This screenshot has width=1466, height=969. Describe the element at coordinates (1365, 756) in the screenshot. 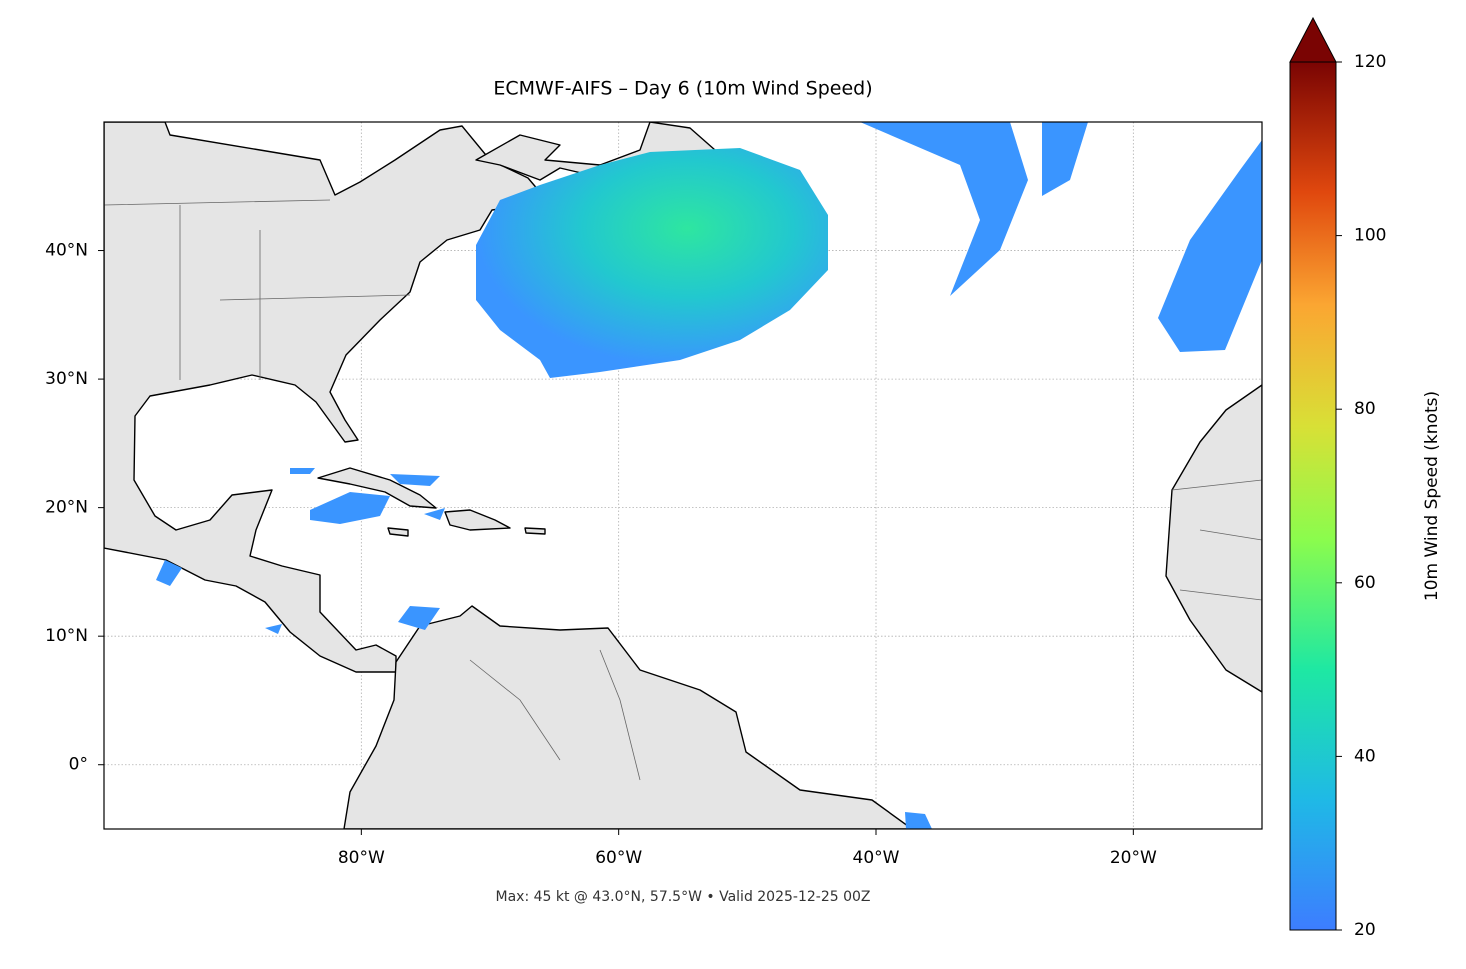

I see `colorbar-tick-label: 40` at that location.